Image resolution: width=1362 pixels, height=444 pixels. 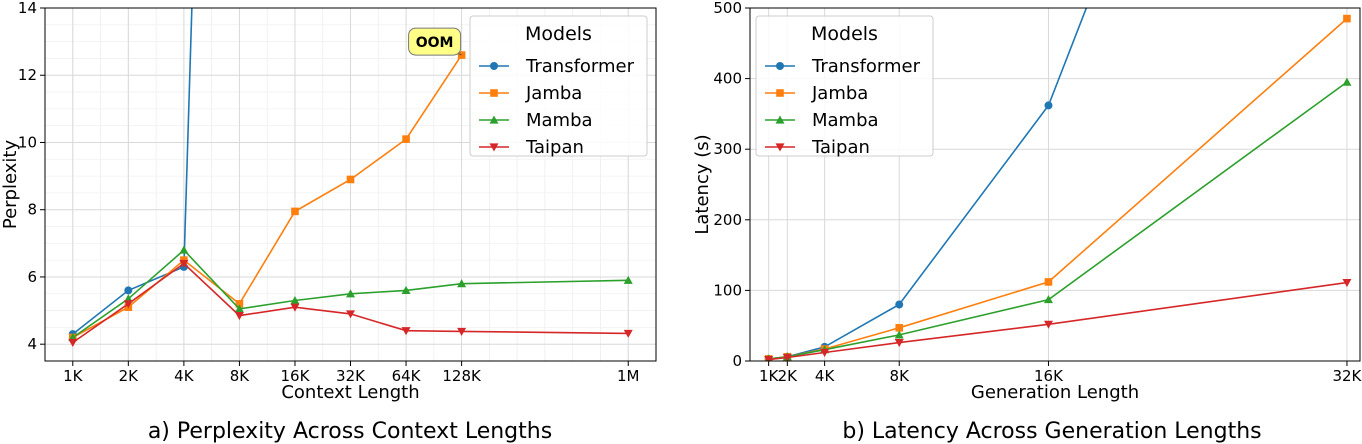 I want to click on x-axis-label: Context Length, so click(x=350, y=392).